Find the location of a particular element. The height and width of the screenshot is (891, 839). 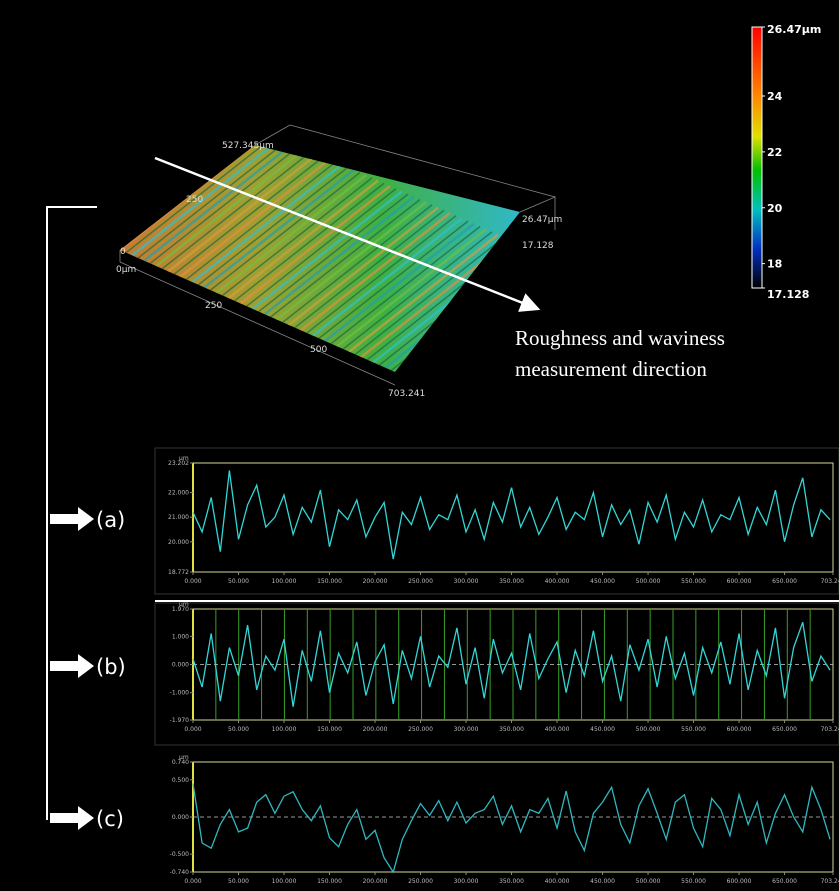

y-tick-label: -0.740 is located at coordinates (180, 872).